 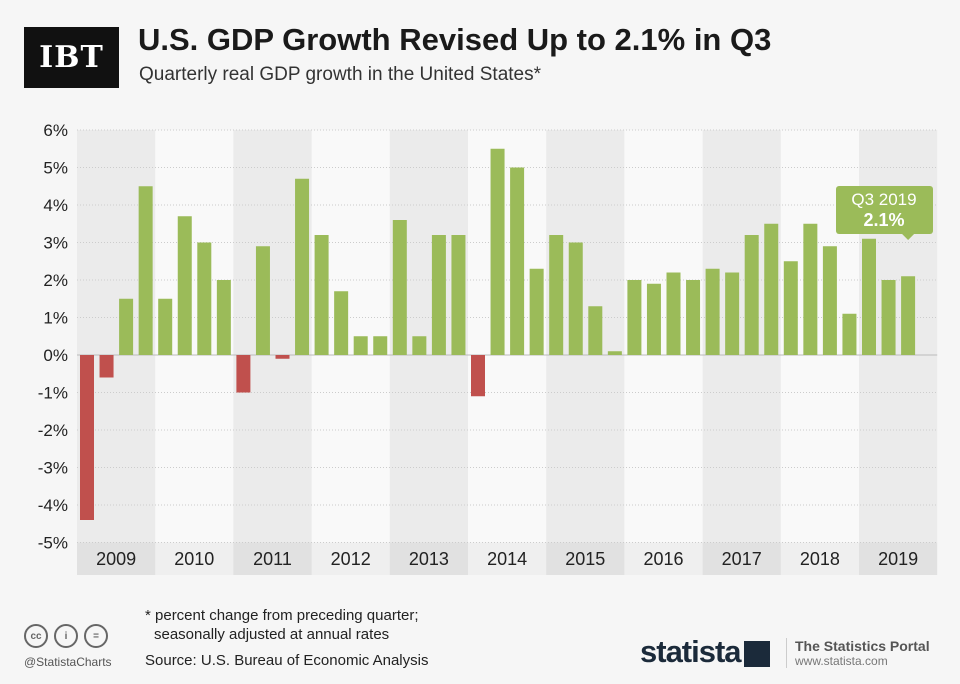 What do you see at coordinates (883, 220) in the screenshot?
I see `annotation-value: 2.1%` at bounding box center [883, 220].